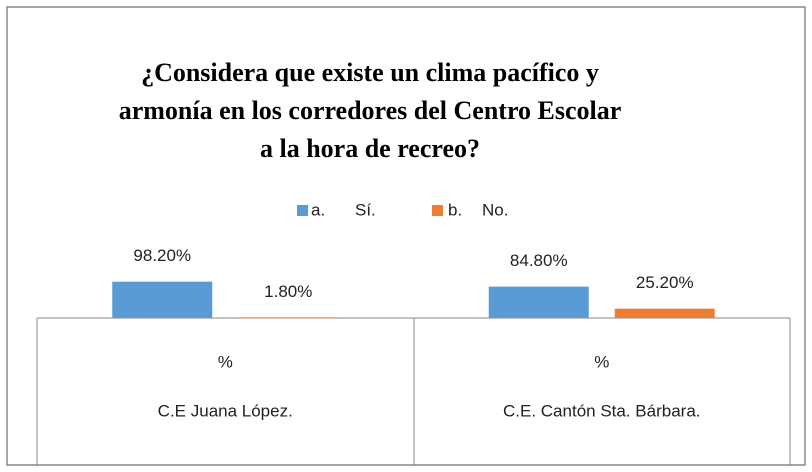 Image resolution: width=812 pixels, height=472 pixels. What do you see at coordinates (495, 209) in the screenshot?
I see `legend-label: No.` at bounding box center [495, 209].